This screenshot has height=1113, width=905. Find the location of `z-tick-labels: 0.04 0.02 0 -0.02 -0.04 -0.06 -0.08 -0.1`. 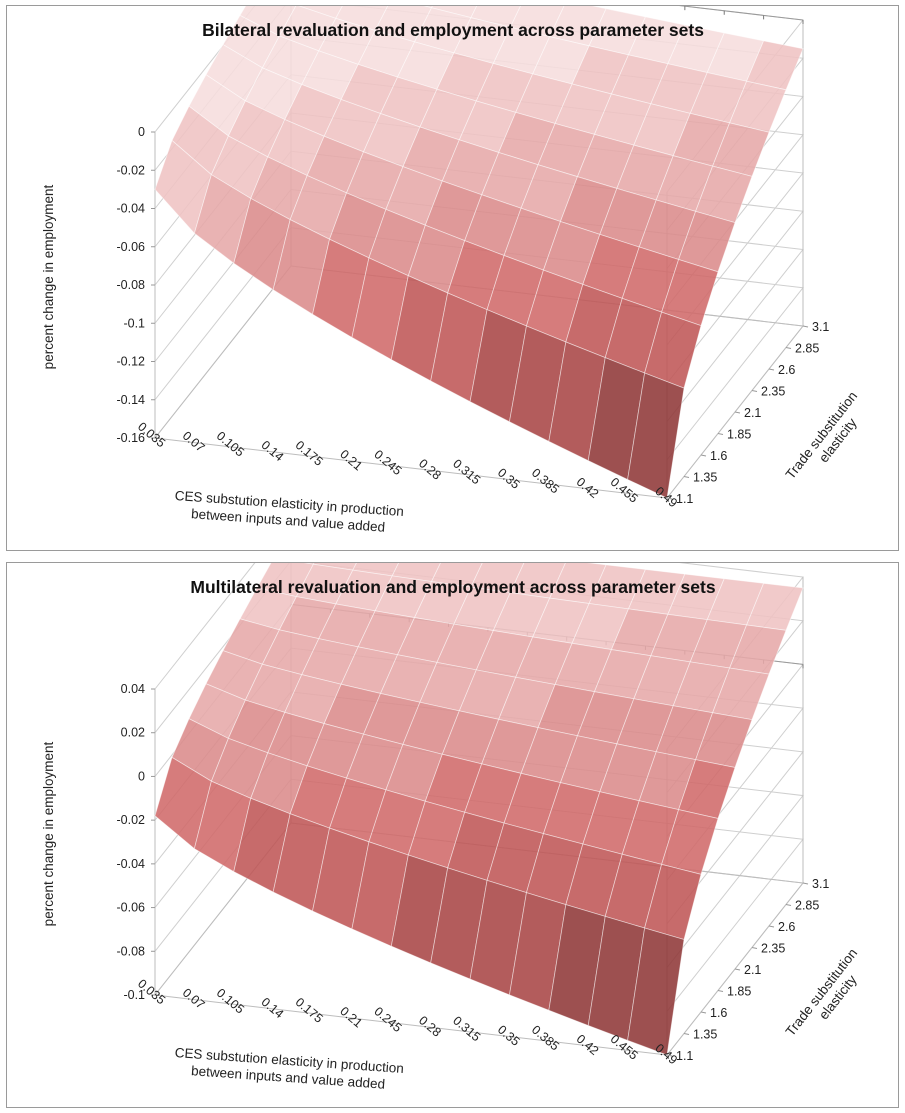

z-tick-labels: 0.04 0.02 0 -0.02 -0.04 -0.06 -0.08 -0.1 is located at coordinates (136, 842).